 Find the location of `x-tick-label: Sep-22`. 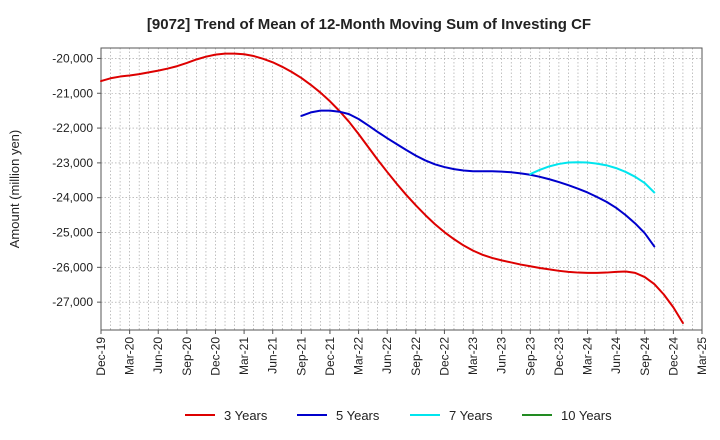

x-tick-label: Sep-22 is located at coordinates (416, 356).